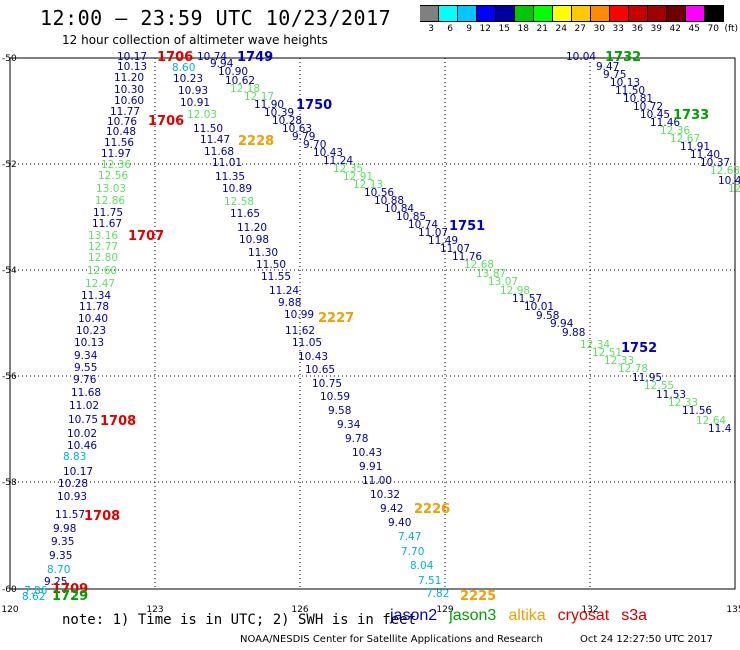 The height and width of the screenshot is (650, 740). Describe the element at coordinates (202, 115) in the screenshot. I see `swh-value: 12.03` at that location.